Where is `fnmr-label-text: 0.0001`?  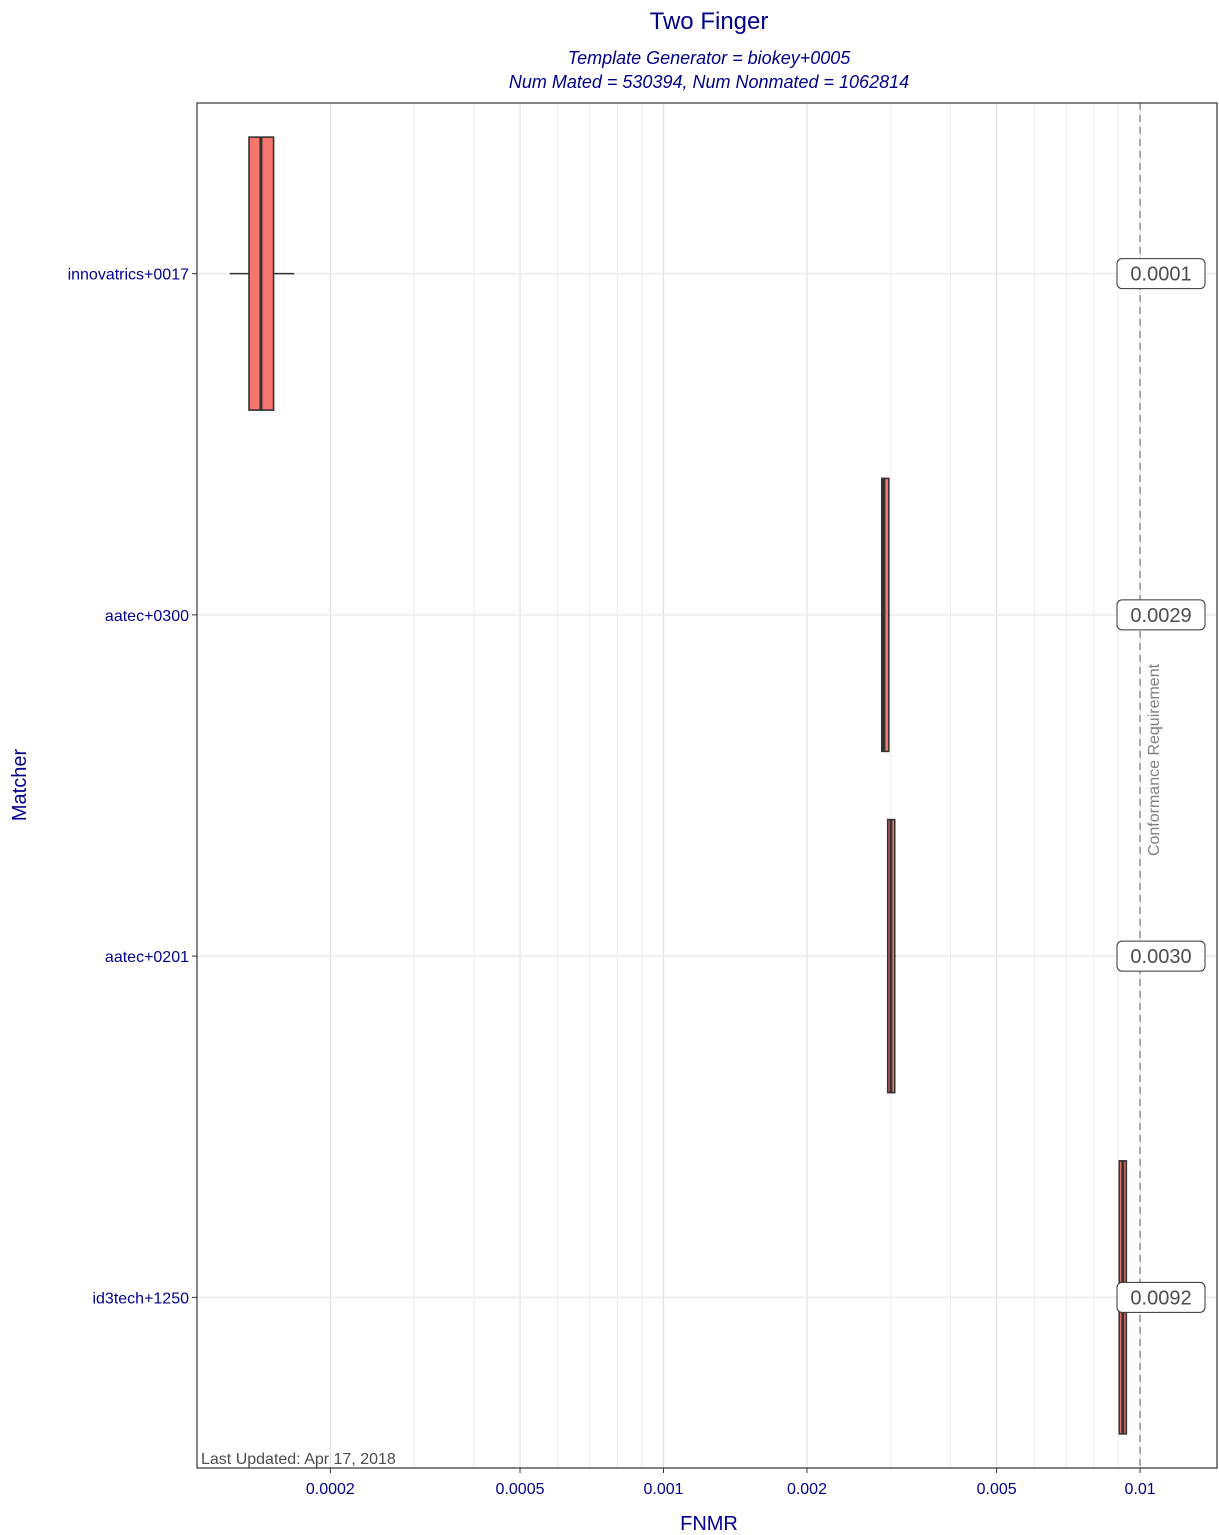
fnmr-label-text: 0.0001 is located at coordinates (1160, 275).